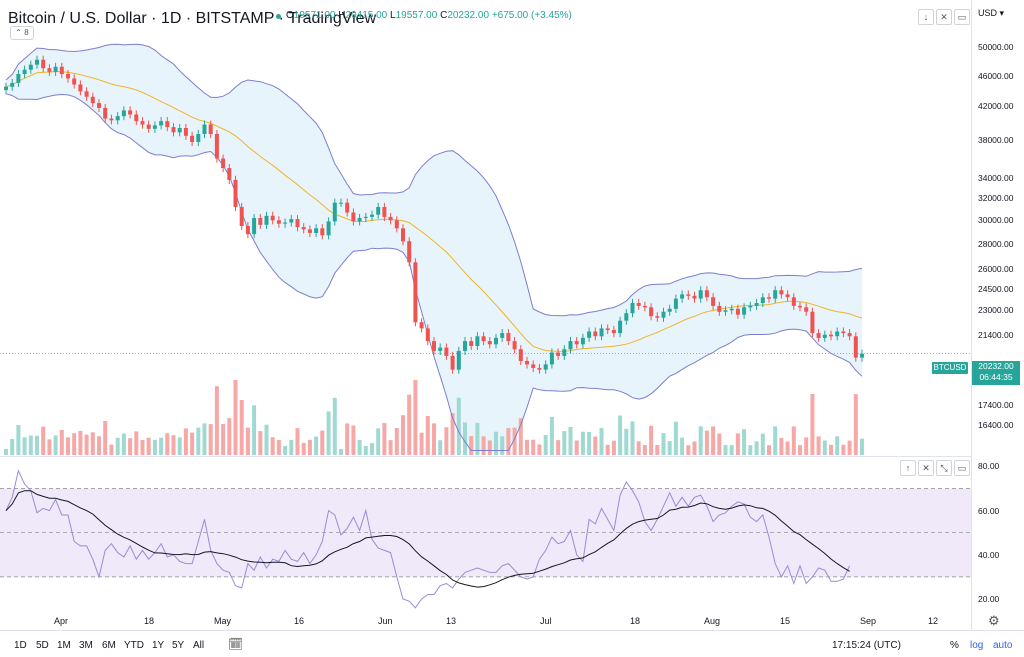  I want to click on timeframe-1d: 1D, so click(20, 645).